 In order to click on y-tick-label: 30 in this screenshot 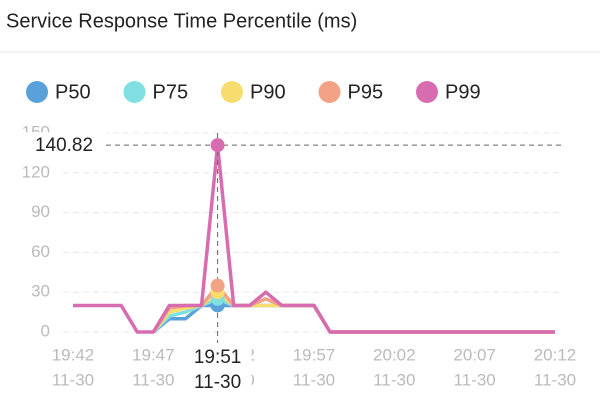, I will do `click(40, 291)`.